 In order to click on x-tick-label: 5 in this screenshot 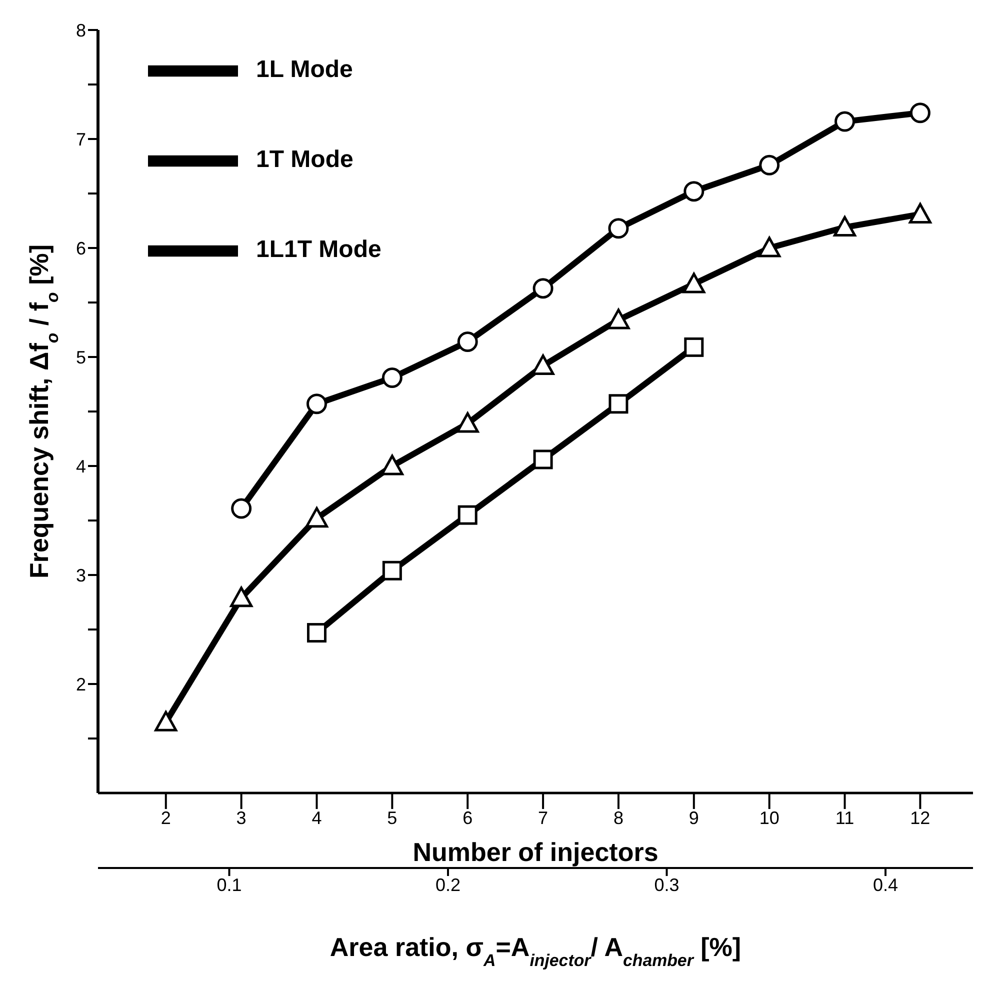, I will do `click(392, 818)`.